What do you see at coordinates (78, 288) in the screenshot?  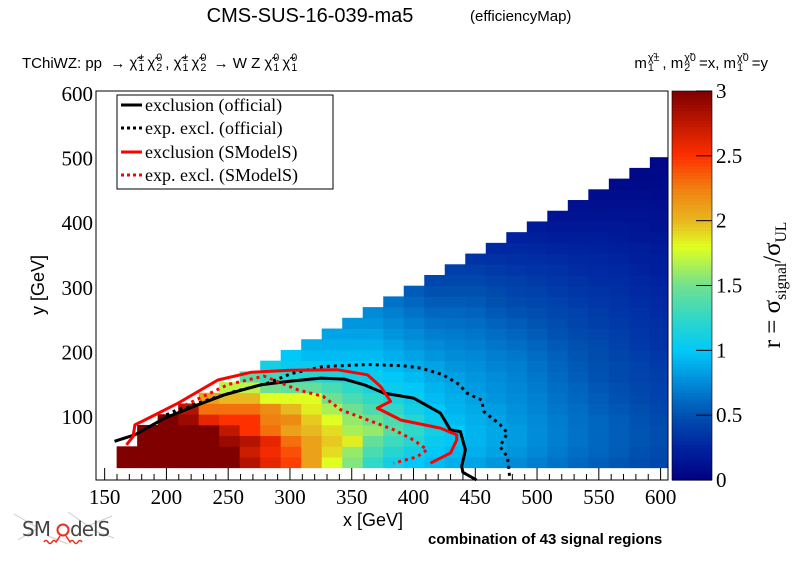 I see `y-tick-label: 300` at bounding box center [78, 288].